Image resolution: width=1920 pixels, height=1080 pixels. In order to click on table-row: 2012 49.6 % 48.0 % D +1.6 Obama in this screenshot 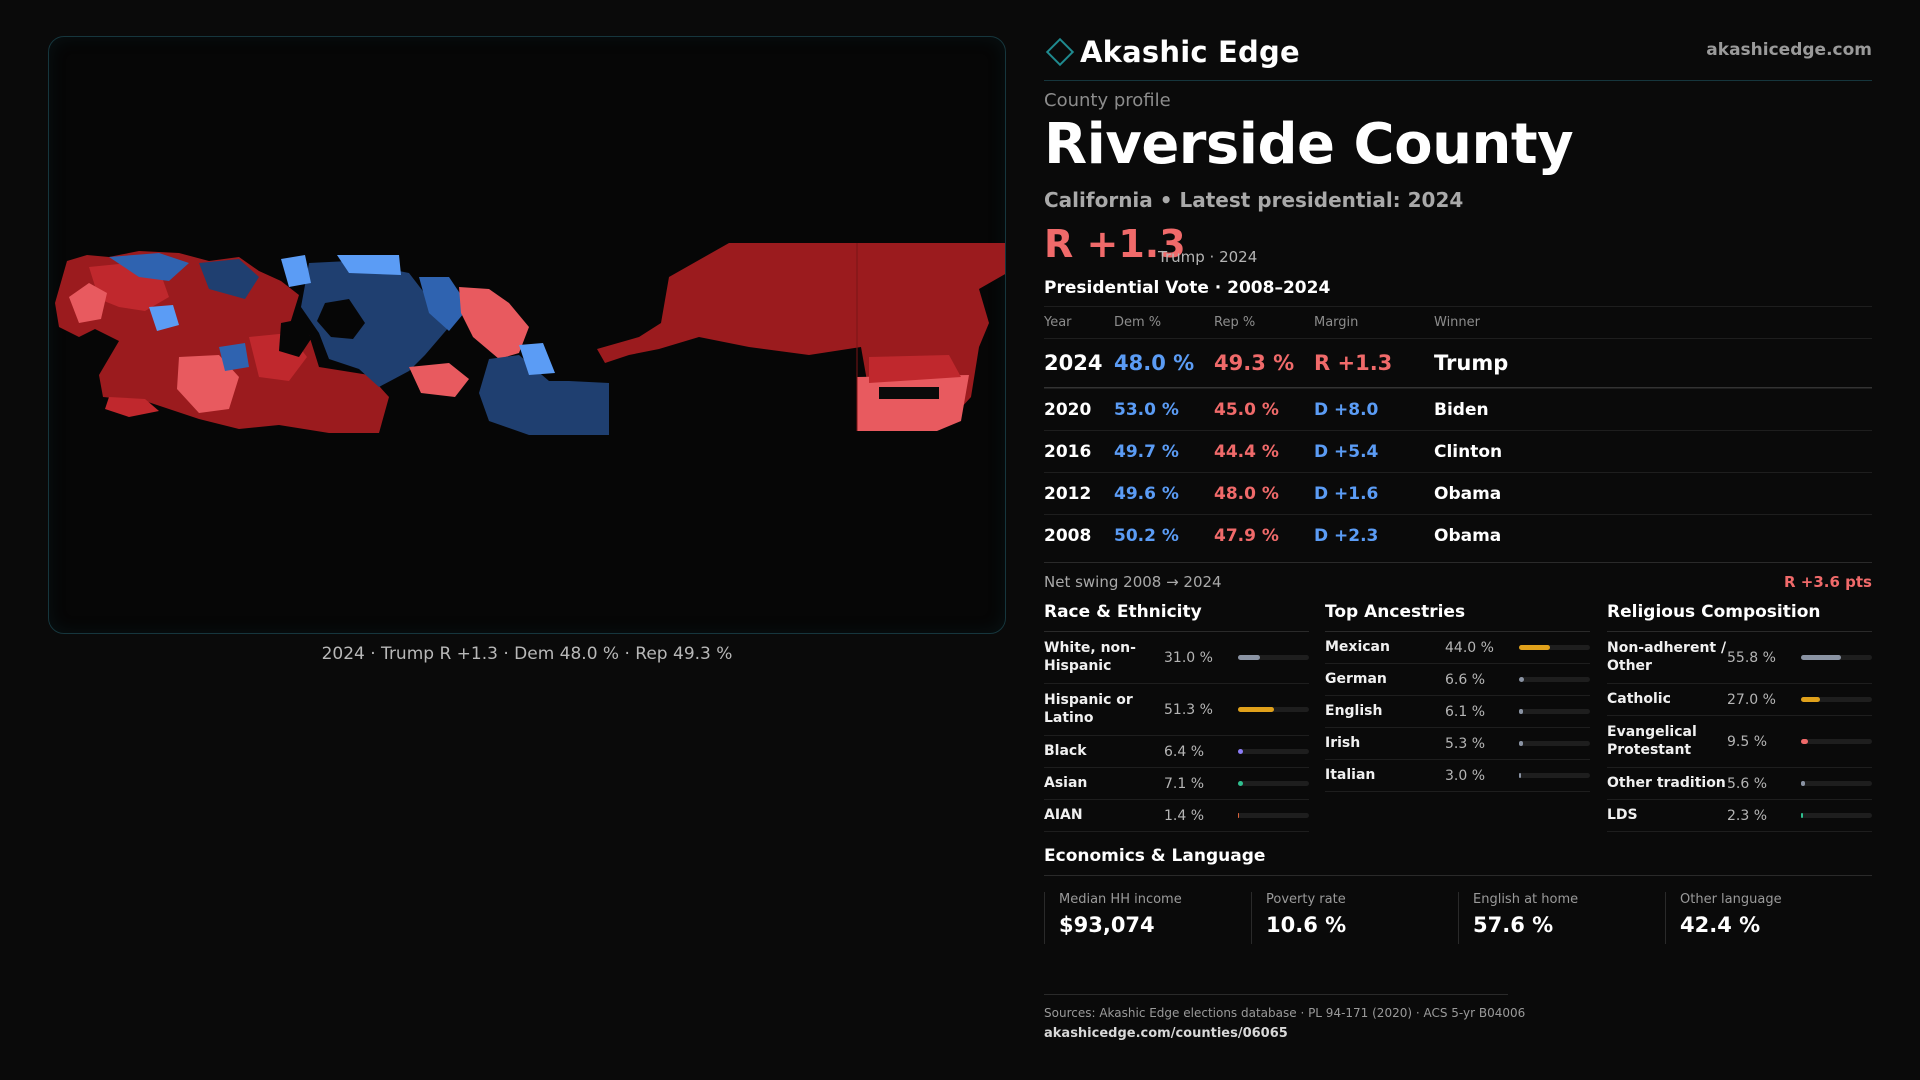, I will do `click(1458, 493)`.